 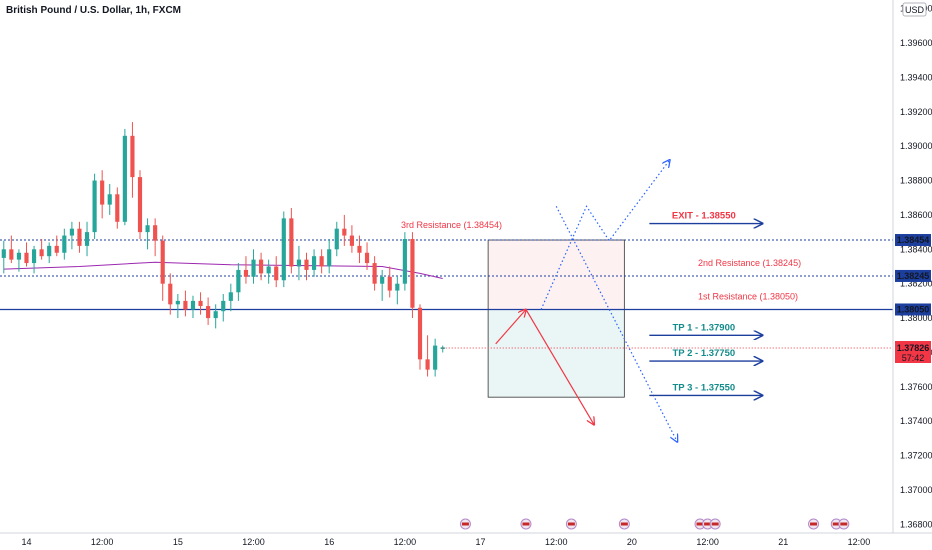 What do you see at coordinates (916, 112) in the screenshot?
I see `price-tick-label: 1.39200` at bounding box center [916, 112].